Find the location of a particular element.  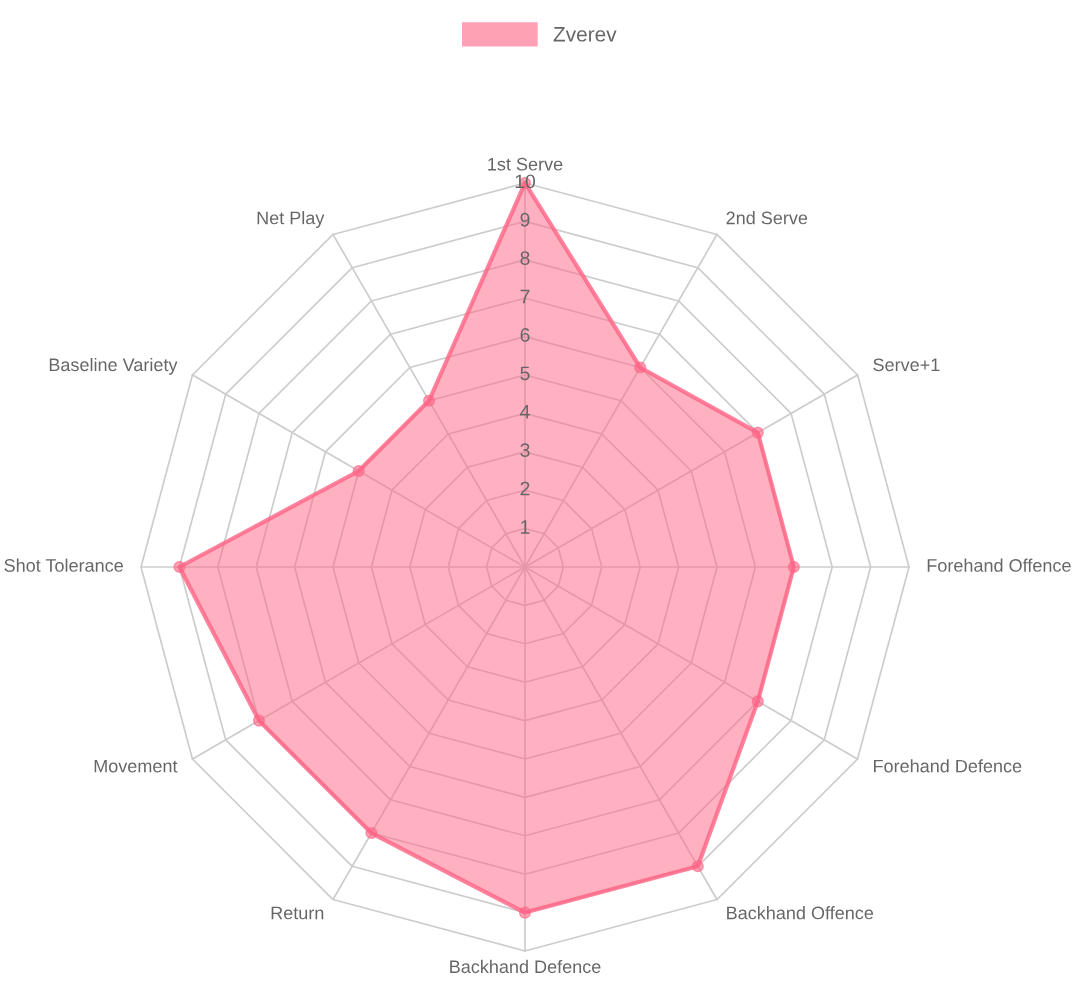

spoke-label: Serve+1 is located at coordinates (906, 365).